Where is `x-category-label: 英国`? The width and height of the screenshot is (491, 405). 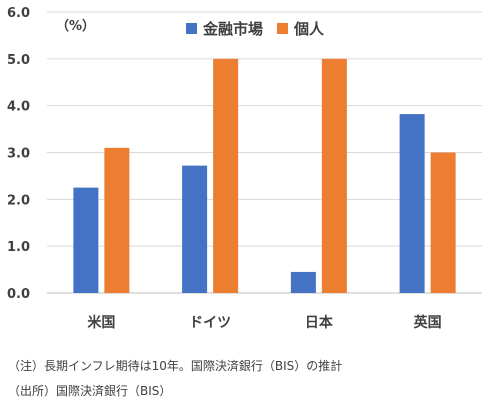 x-category-label: 英国 is located at coordinates (427, 322).